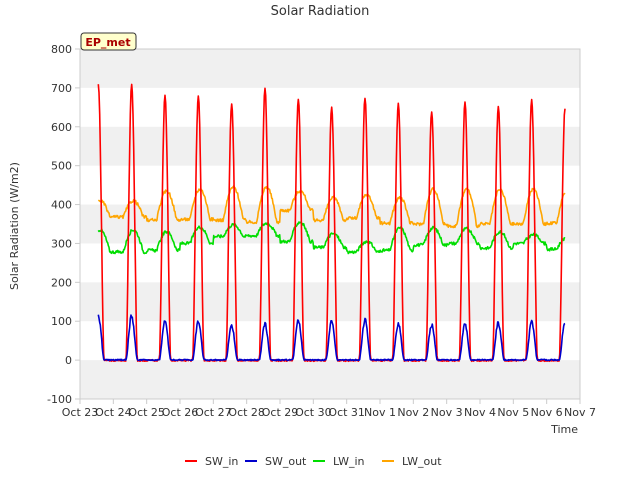 The image size is (640, 484). What do you see at coordinates (313, 412) in the screenshot?
I see `x-tick-label: Oct 30` at bounding box center [313, 412].